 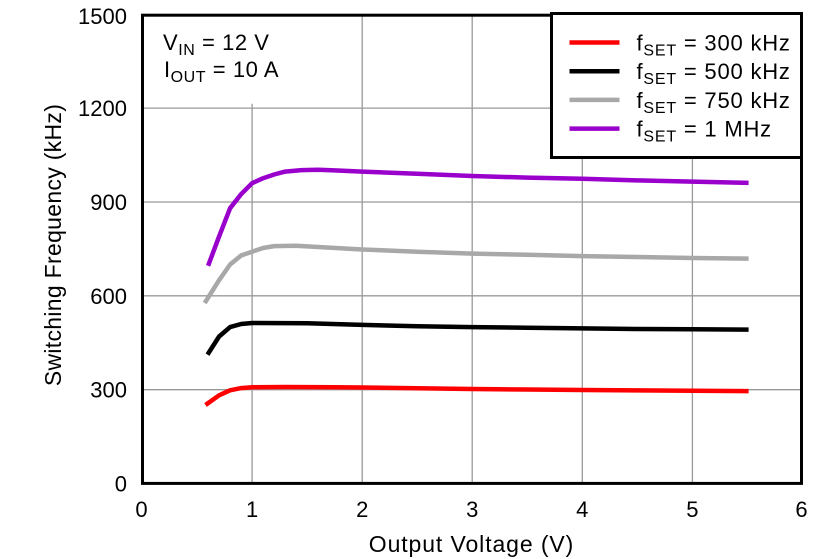 What do you see at coordinates (216, 44) in the screenshot?
I see `svg-text: VIN = 12 V` at bounding box center [216, 44].